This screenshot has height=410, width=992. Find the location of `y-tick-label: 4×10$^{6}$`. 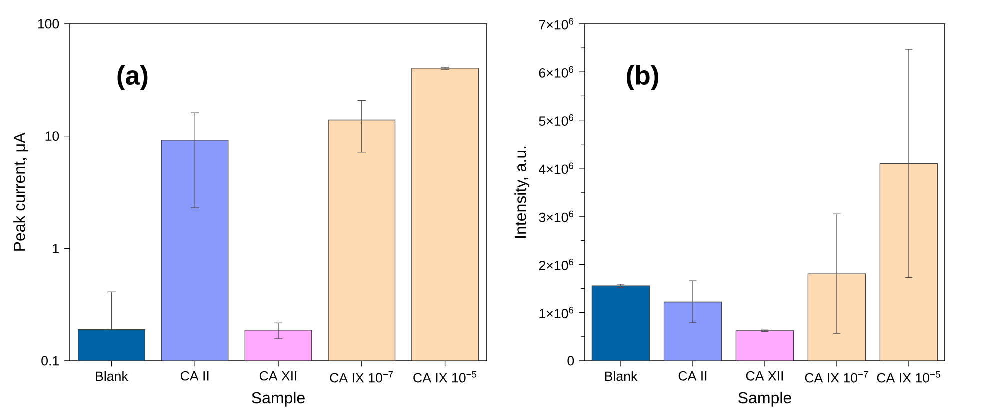

y-tick-label: 4×10$^{6}$ is located at coordinates (556, 168).